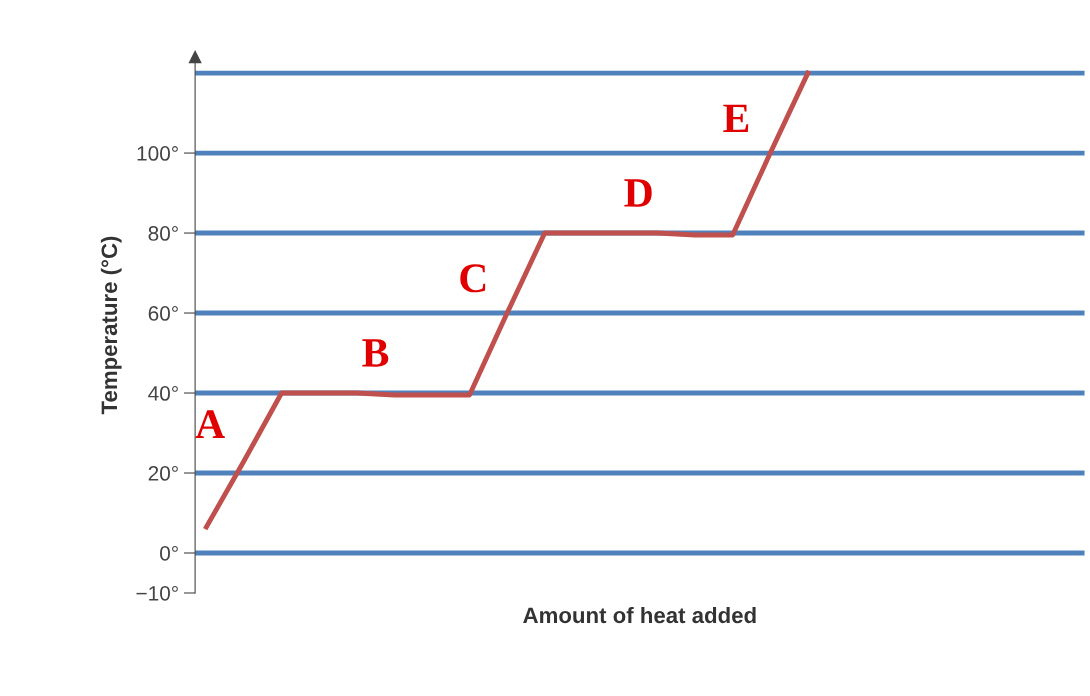 The image size is (1090, 696). What do you see at coordinates (210, 424) in the screenshot?
I see `annotation: A` at bounding box center [210, 424].